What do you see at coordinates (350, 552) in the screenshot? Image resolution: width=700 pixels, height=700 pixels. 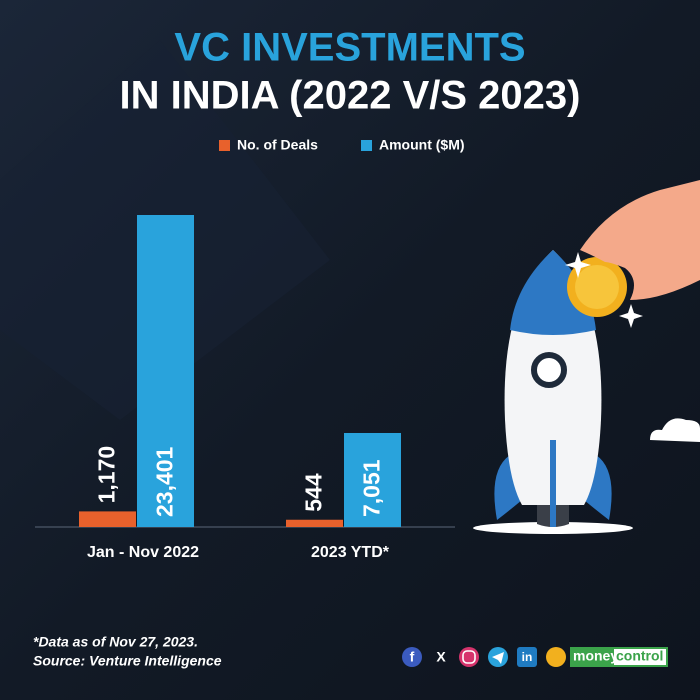 I see `x-tick-label: 2023 YTD*` at bounding box center [350, 552].